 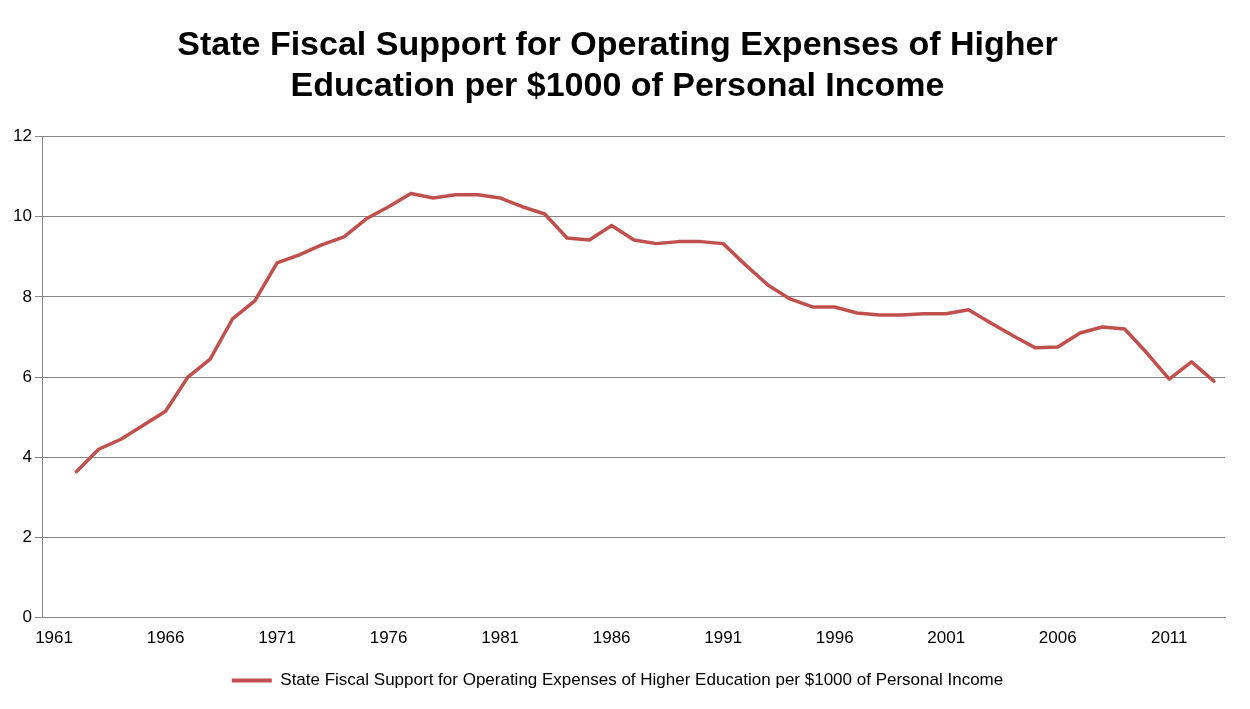 What do you see at coordinates (27, 456) in the screenshot?
I see `y-tick-label: 4` at bounding box center [27, 456].